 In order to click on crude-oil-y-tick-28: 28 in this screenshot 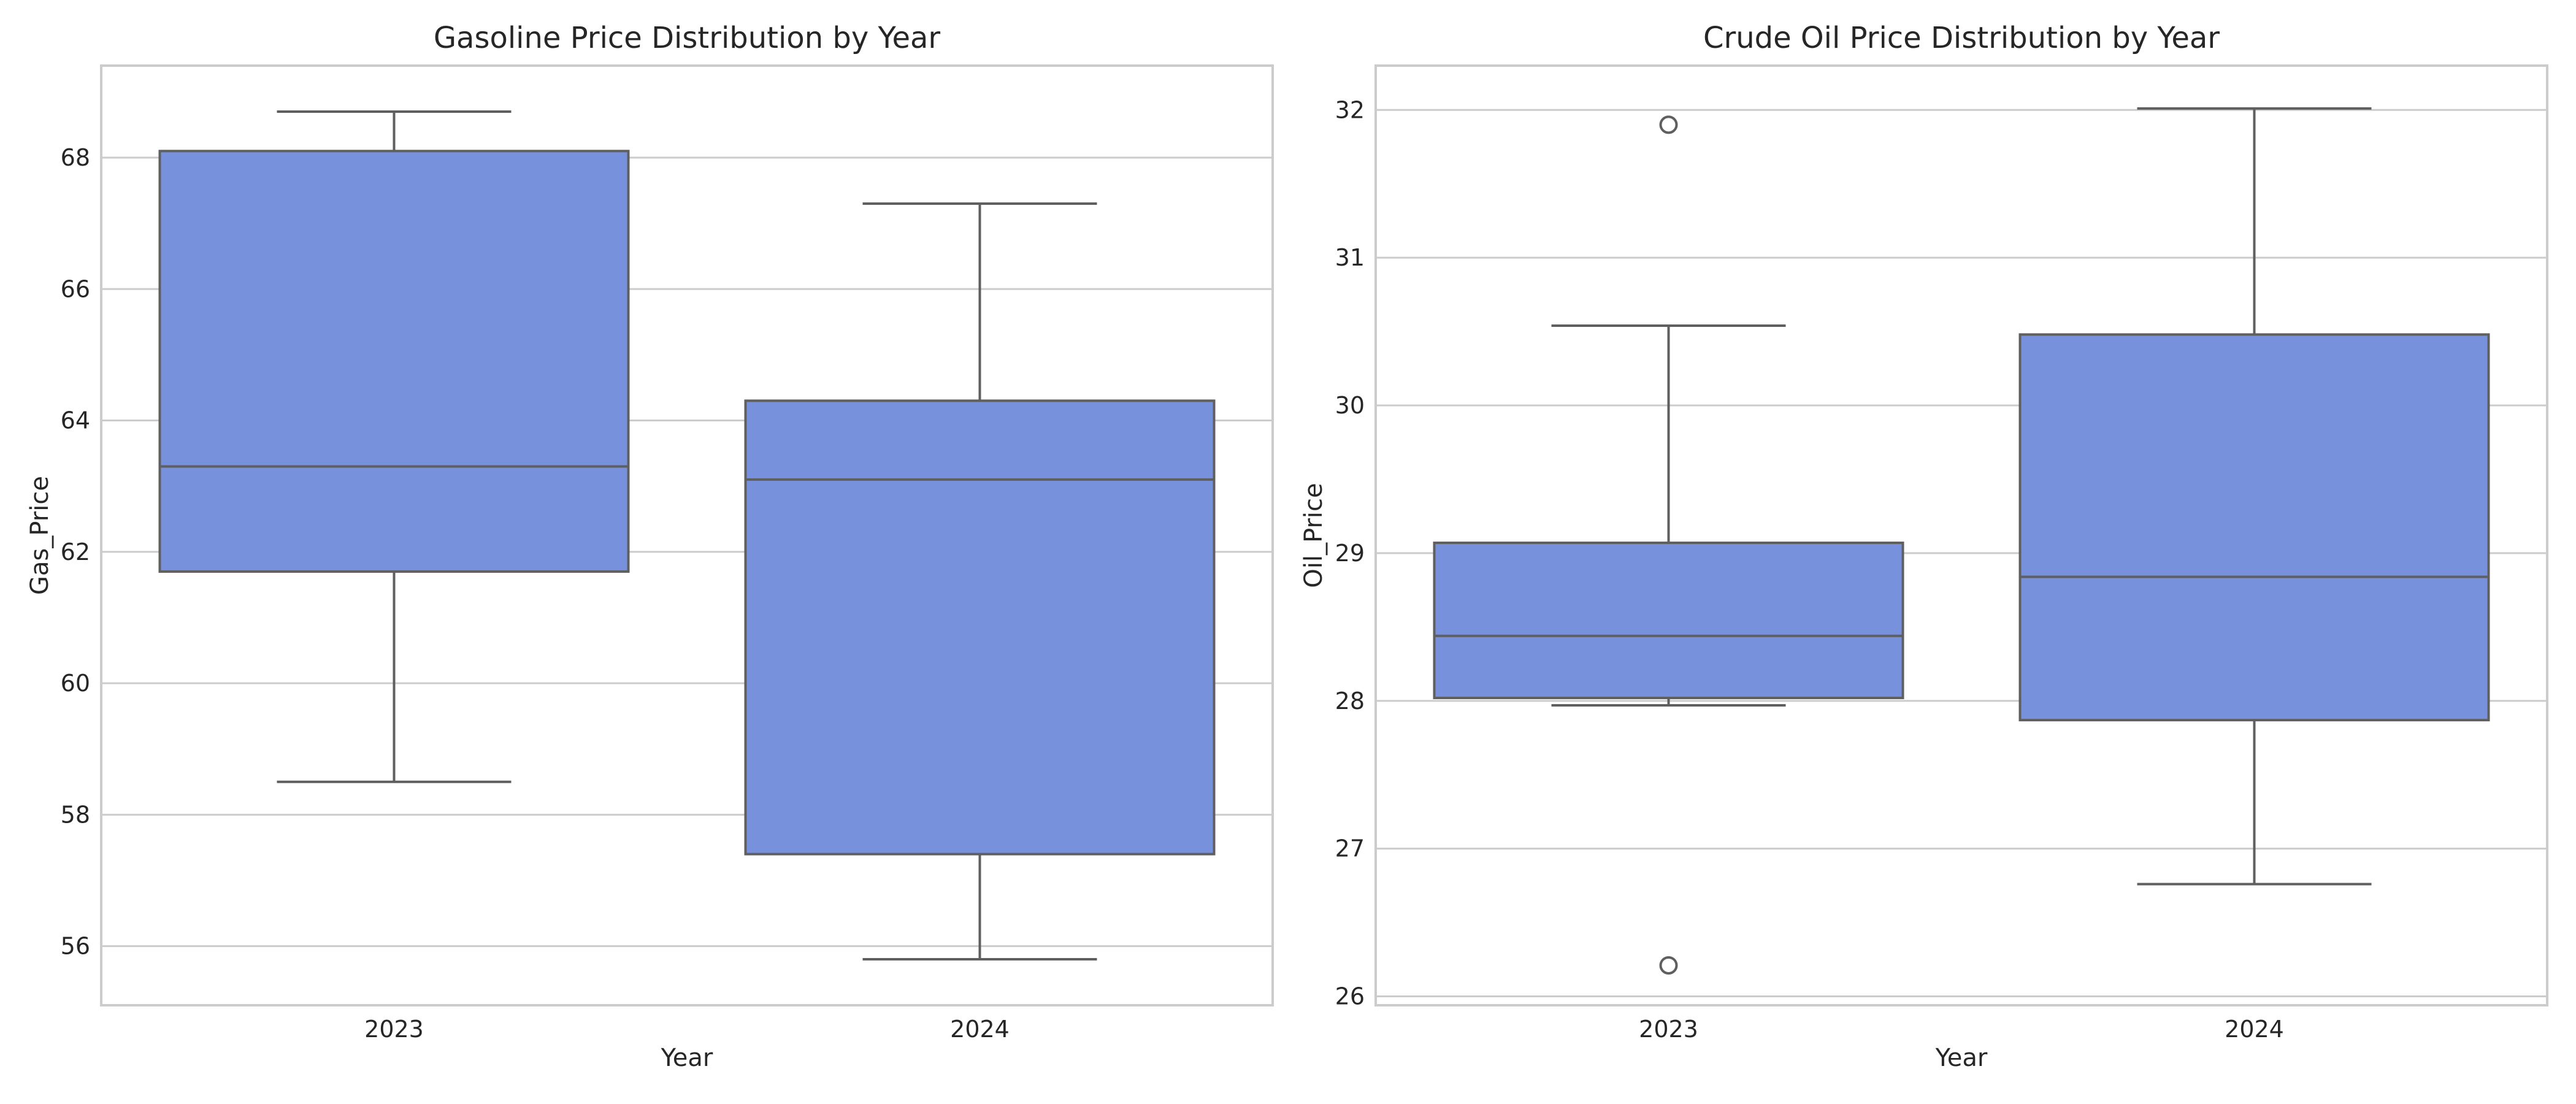, I will do `click(1350, 701)`.